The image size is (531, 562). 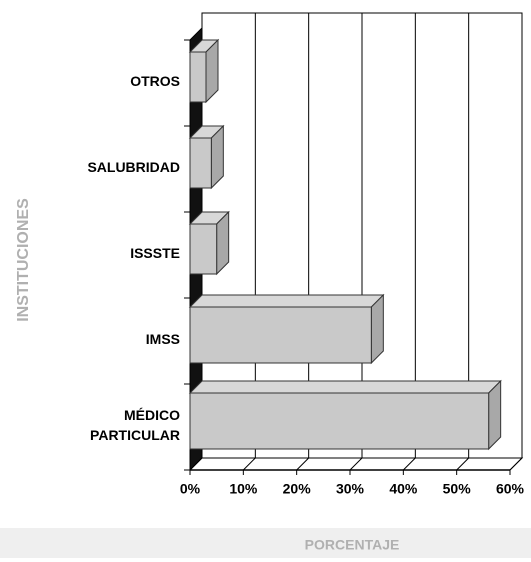 What do you see at coordinates (23, 260) in the screenshot?
I see `y-axis-label: INSTITUCIONES` at bounding box center [23, 260].